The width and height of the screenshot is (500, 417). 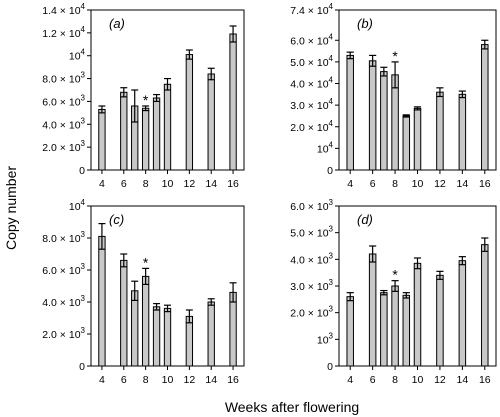 What do you see at coordinates (311, 83) in the screenshot?
I see `y-tick-label: 4.0 × 10⁴` at bounding box center [311, 83].